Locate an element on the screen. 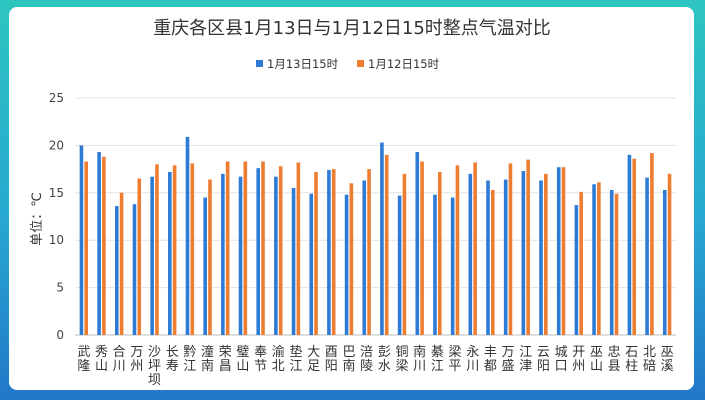 The height and width of the screenshot is (400, 705). bar-series-1-北碚 is located at coordinates (647, 256).